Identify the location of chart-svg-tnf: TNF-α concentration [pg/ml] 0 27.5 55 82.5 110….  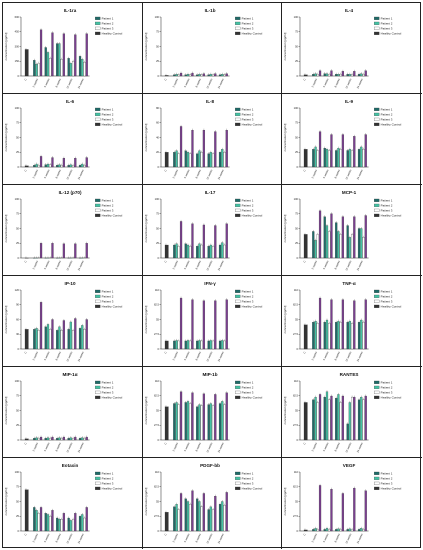
(342, 321).